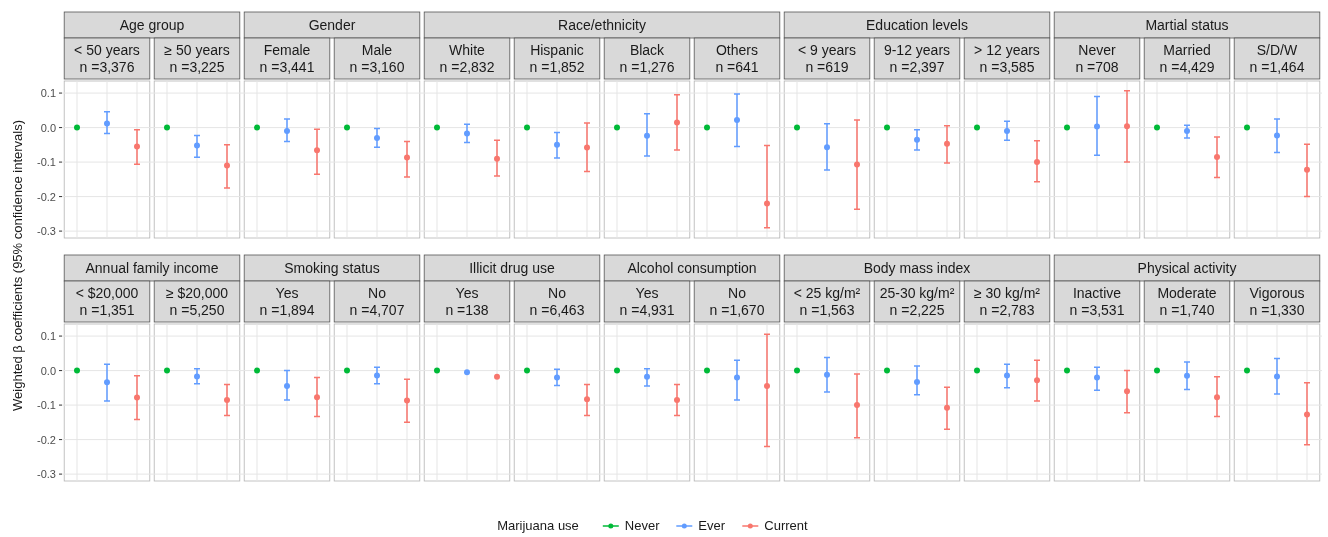 The height and width of the screenshot is (537, 1328). Describe the element at coordinates (647, 301) in the screenshot. I see `x-tick-label: Yes n =4,931` at that location.